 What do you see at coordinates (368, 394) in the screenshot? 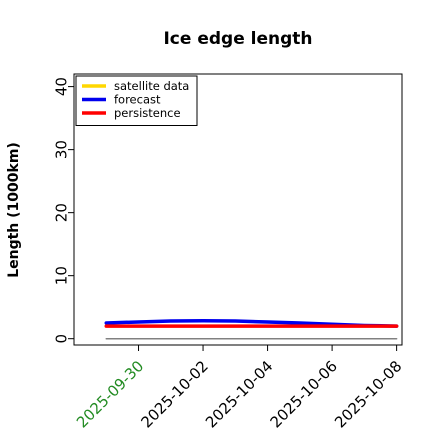
I see `x-tick-label: 2025-10-08` at bounding box center [368, 394].